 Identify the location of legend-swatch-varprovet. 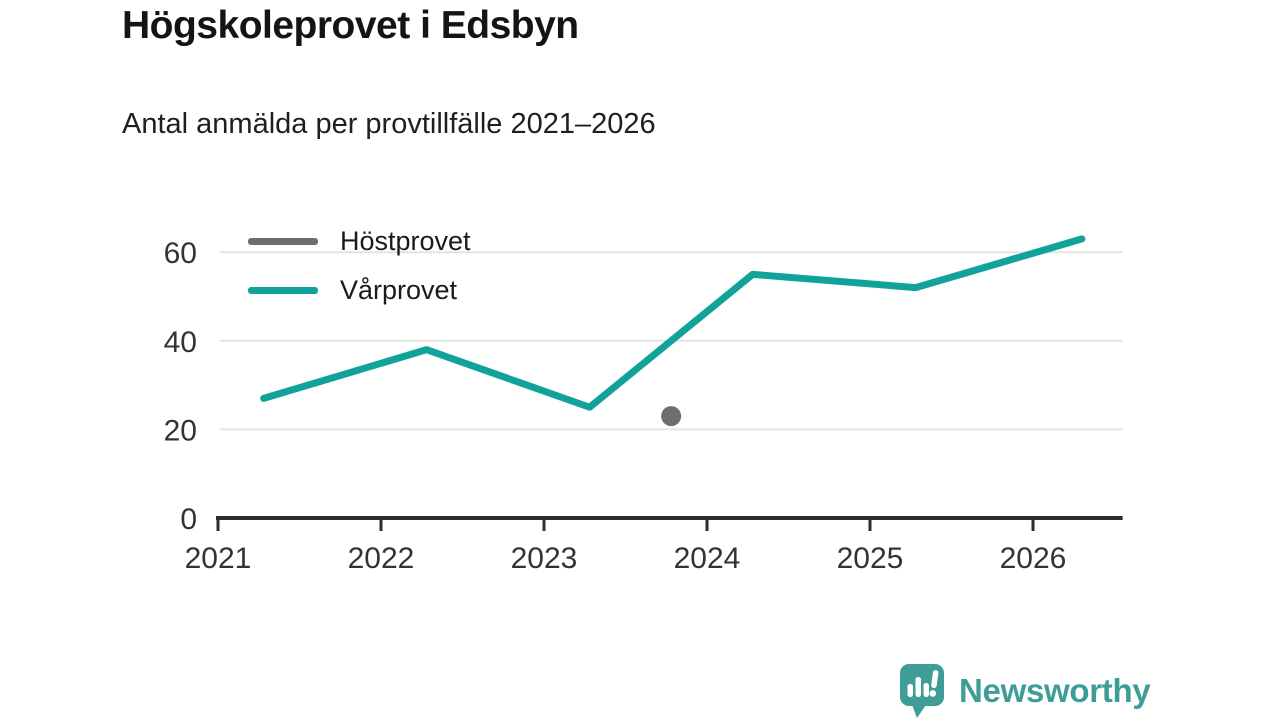
(283, 290).